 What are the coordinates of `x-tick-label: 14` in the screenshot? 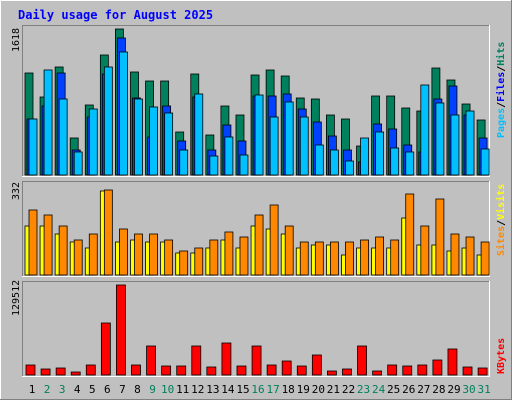 It's located at (228, 389).